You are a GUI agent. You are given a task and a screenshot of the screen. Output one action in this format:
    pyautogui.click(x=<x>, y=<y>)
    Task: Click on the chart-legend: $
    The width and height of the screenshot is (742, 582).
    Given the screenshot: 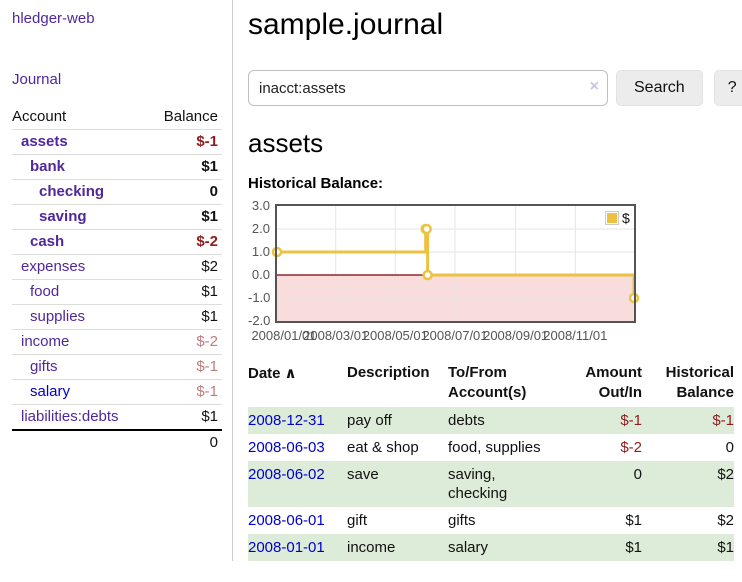 What is the action you would take?
    pyautogui.click(x=617, y=218)
    